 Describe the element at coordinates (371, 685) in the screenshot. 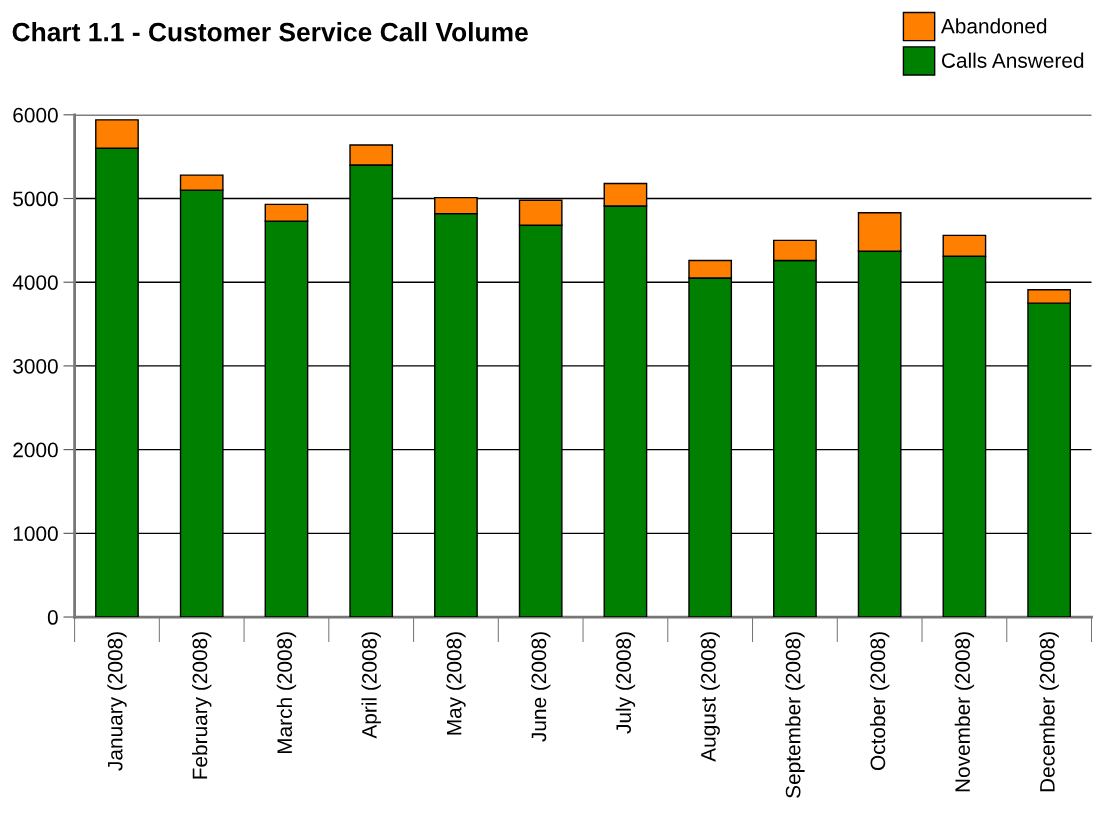

I see `x-tick-label: April (2008)` at that location.